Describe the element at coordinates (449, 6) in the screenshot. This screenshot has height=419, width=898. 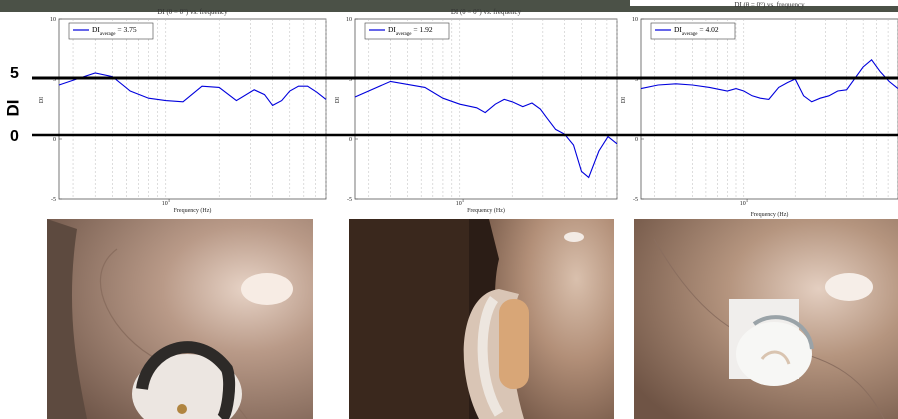
I see `slide-top-bar` at that location.